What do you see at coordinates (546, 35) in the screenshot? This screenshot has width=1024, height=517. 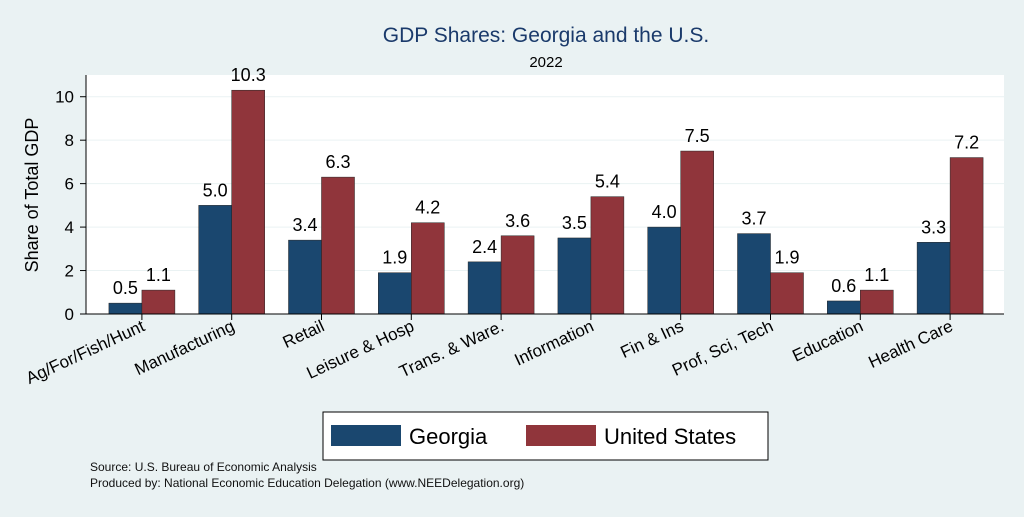 I see `chart-title: GDP Shares: Georgia and the U.S.` at bounding box center [546, 35].